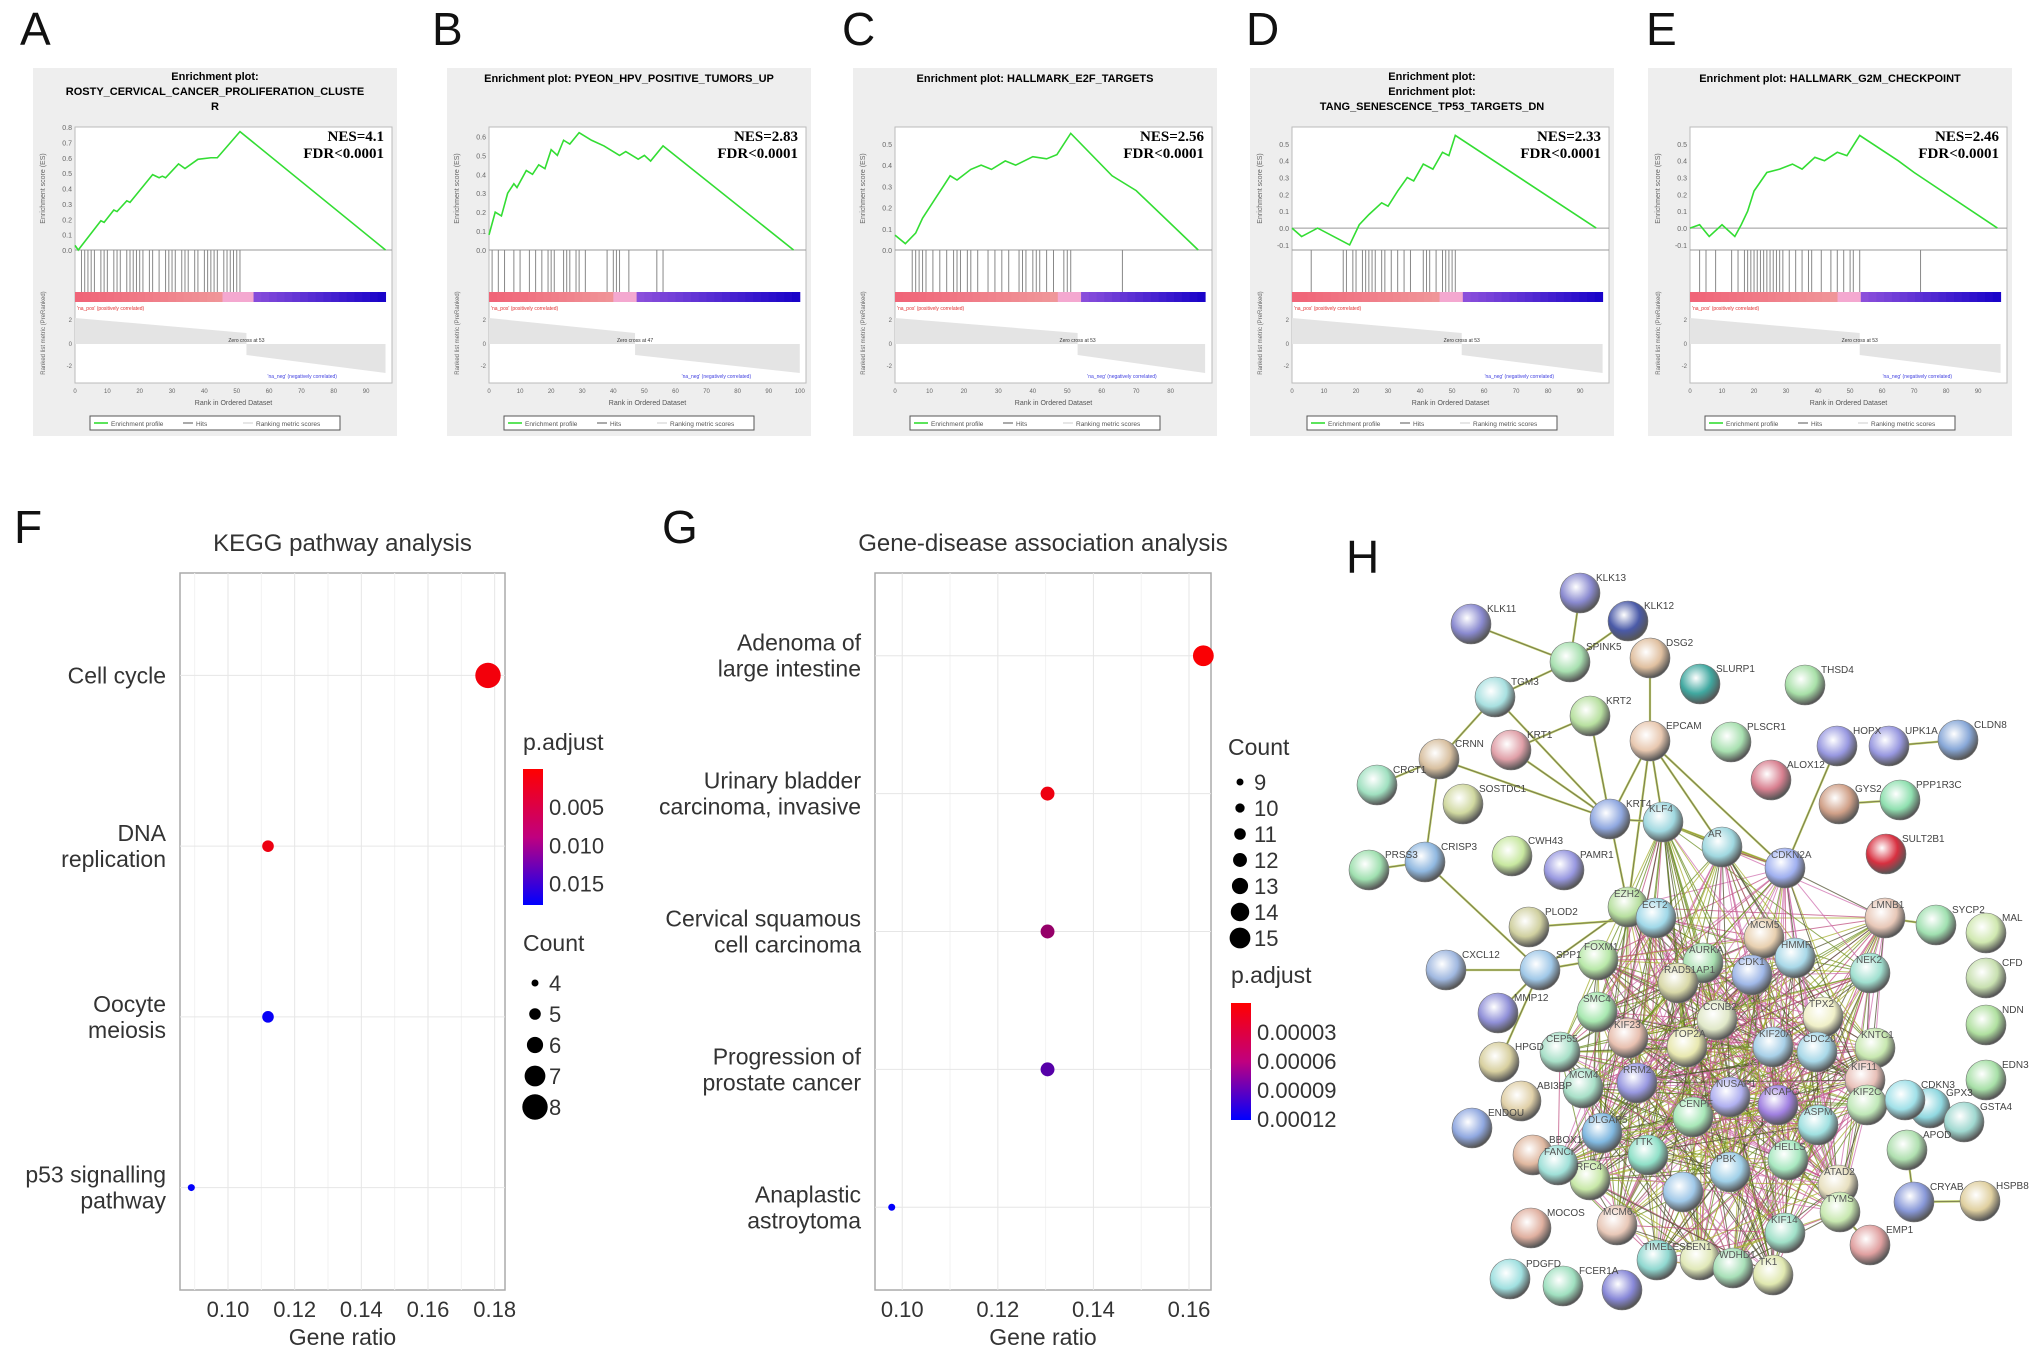 This screenshot has width=2032, height=1355. What do you see at coordinates (1784, 1220) in the screenshot?
I see `protein-label: KIF14` at bounding box center [1784, 1220].